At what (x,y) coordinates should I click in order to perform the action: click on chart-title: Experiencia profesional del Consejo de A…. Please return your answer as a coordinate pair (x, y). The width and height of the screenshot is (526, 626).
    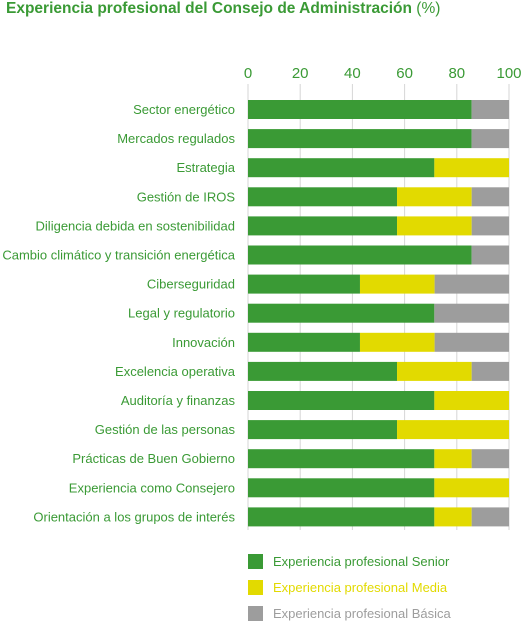
    Looking at the image, I should click on (223, 9).